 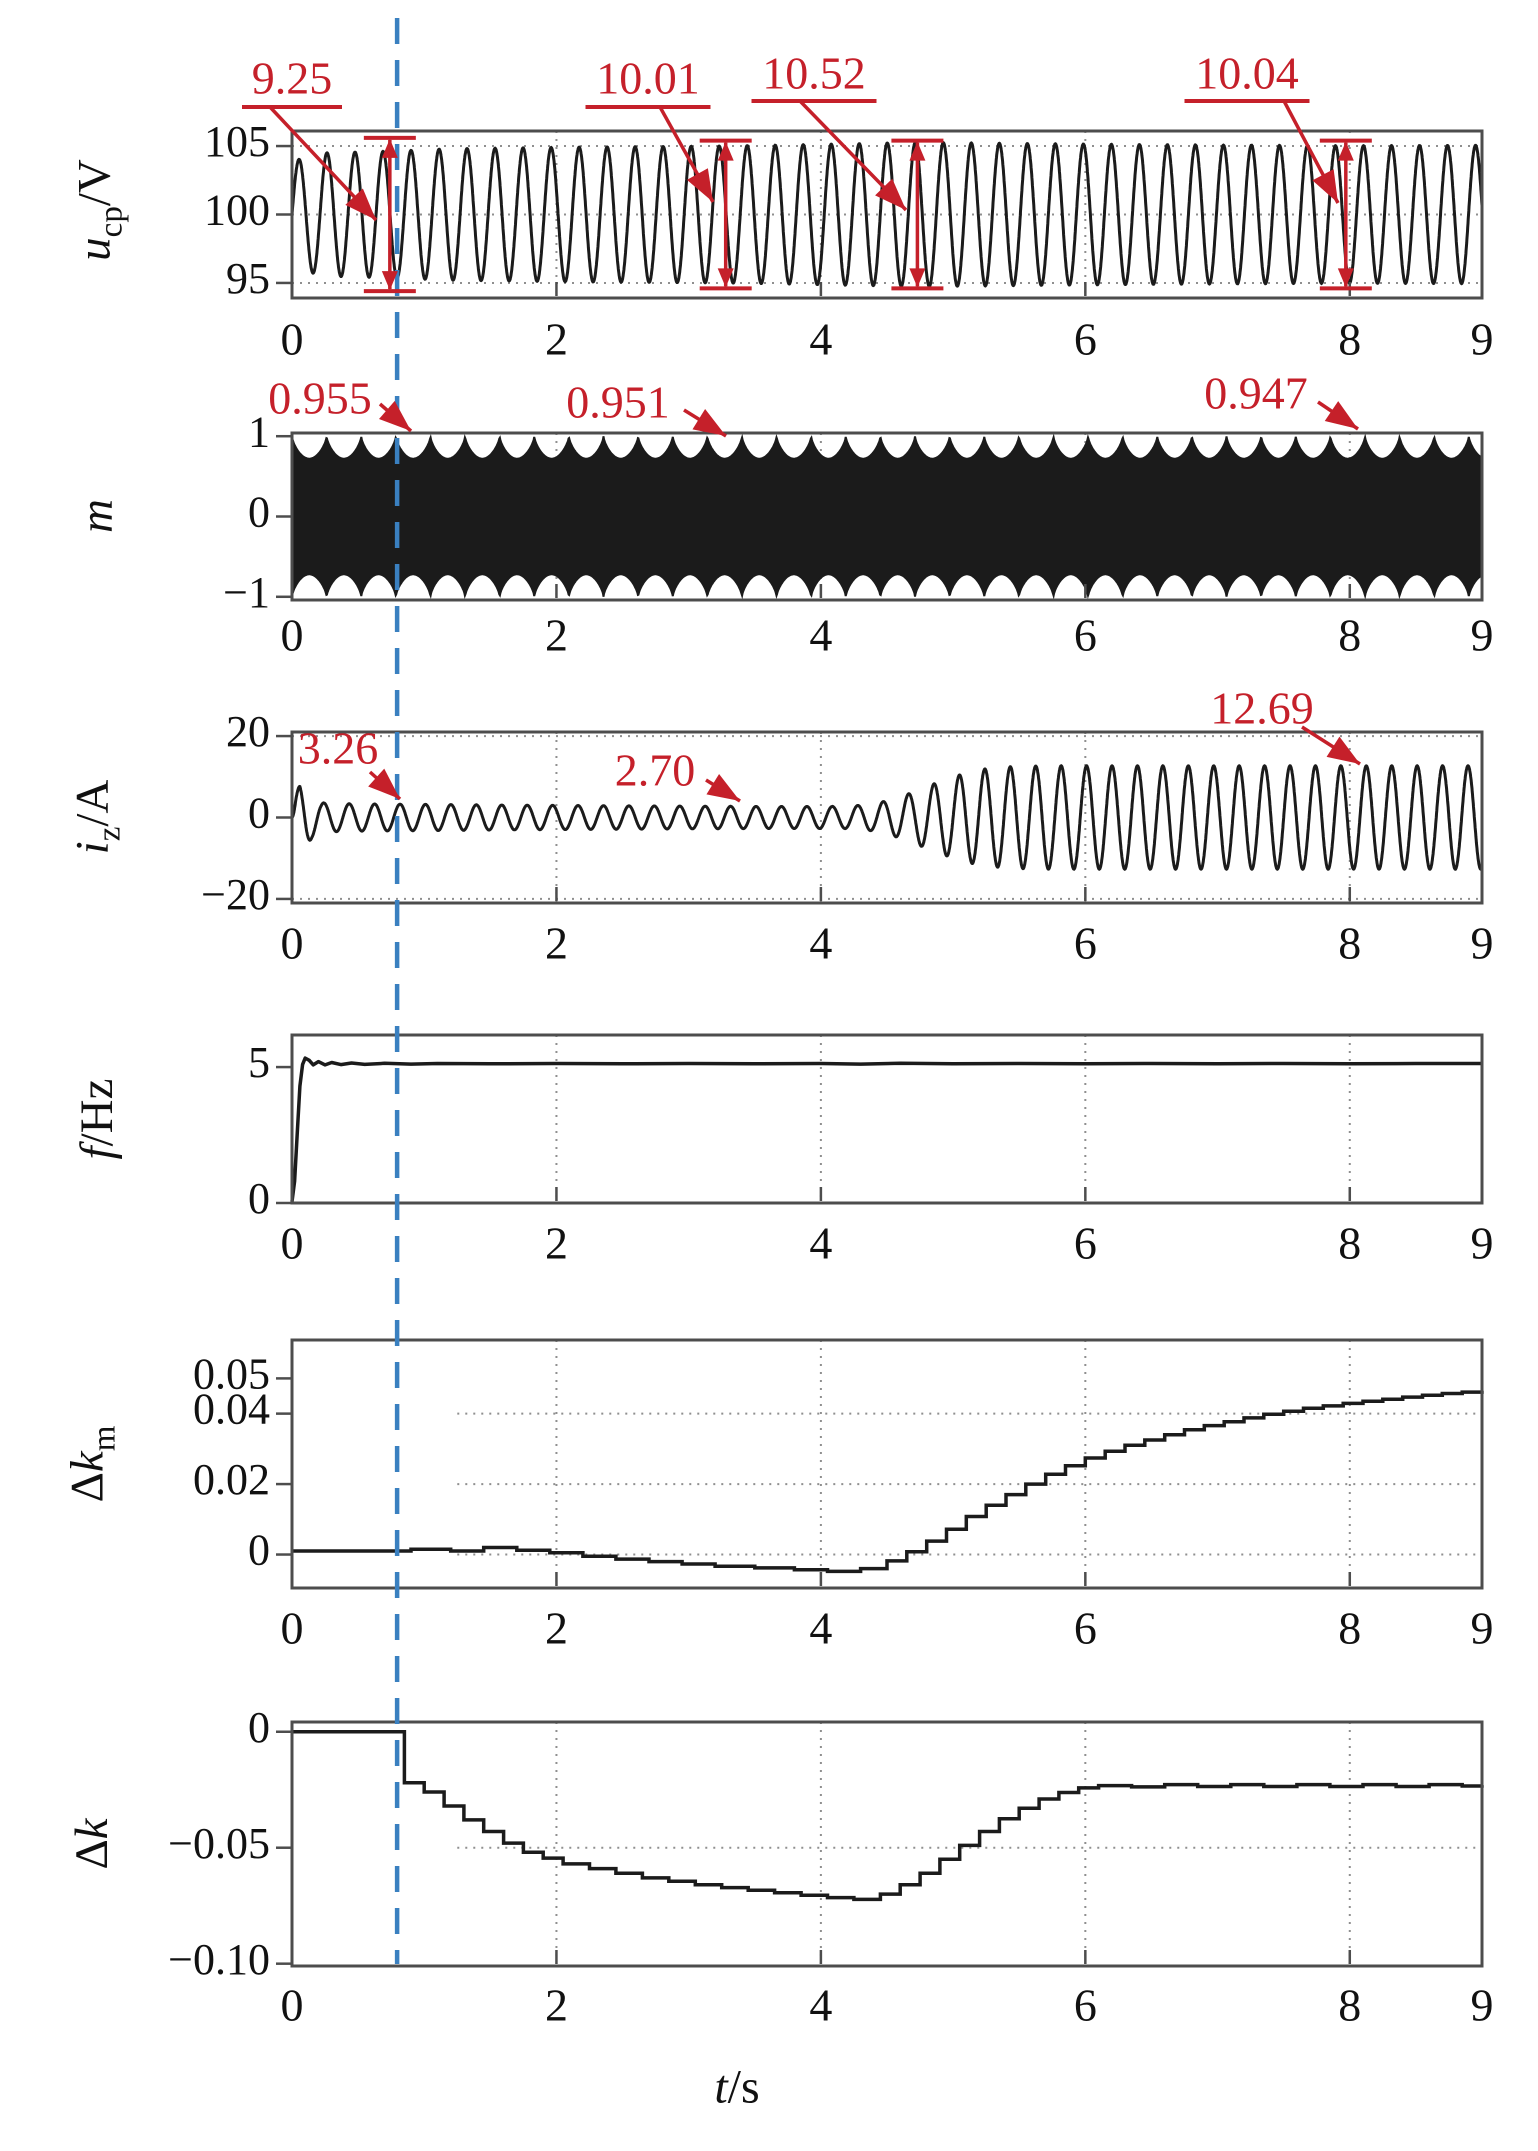 What do you see at coordinates (92, 848) in the screenshot?
I see `ylabel-iz-var: i` at bounding box center [92, 848].